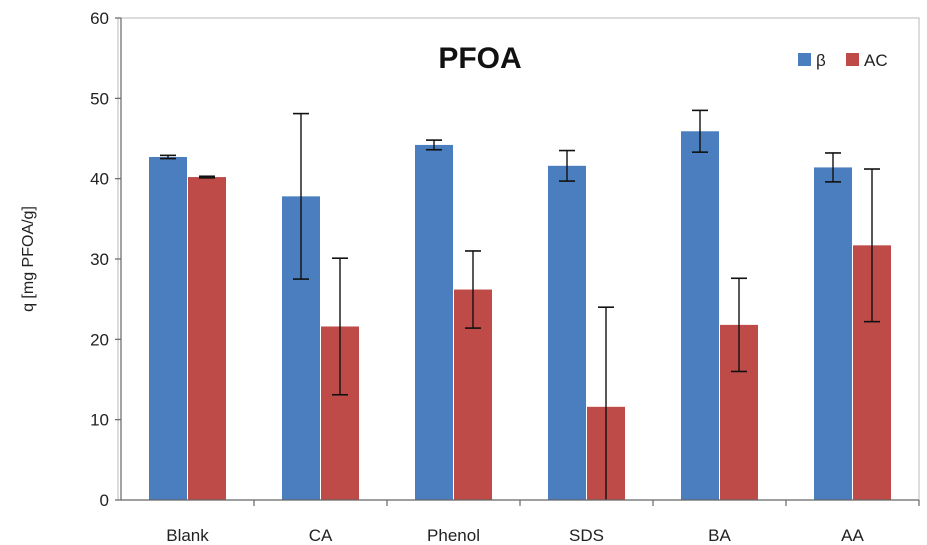 The image size is (927, 545). I want to click on x-tick-label: SDS, so click(586, 535).